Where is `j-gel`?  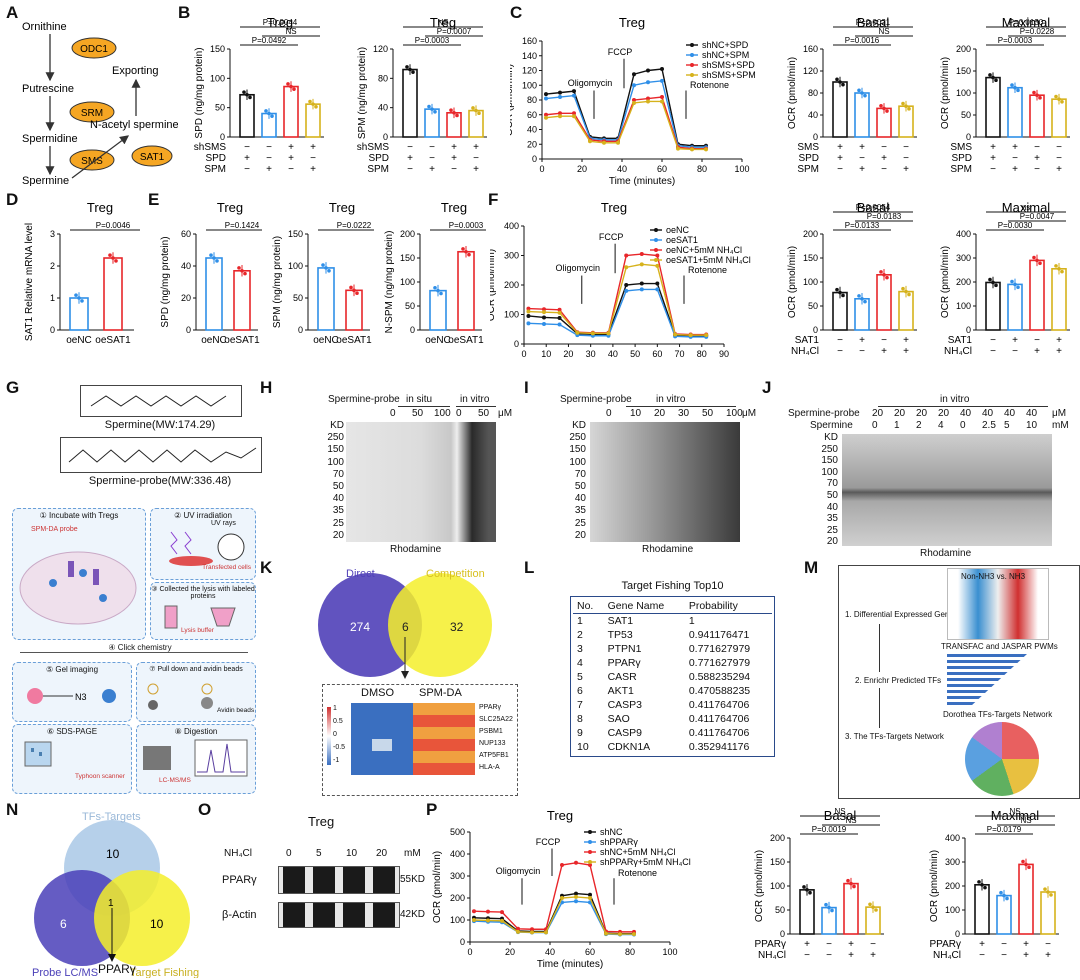
j-gel is located at coordinates (947, 490).